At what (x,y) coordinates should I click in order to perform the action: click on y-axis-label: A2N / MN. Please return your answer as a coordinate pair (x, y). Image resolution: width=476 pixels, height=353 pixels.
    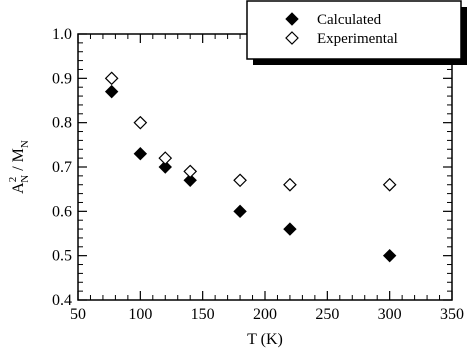
    Looking at the image, I should click on (19, 167).